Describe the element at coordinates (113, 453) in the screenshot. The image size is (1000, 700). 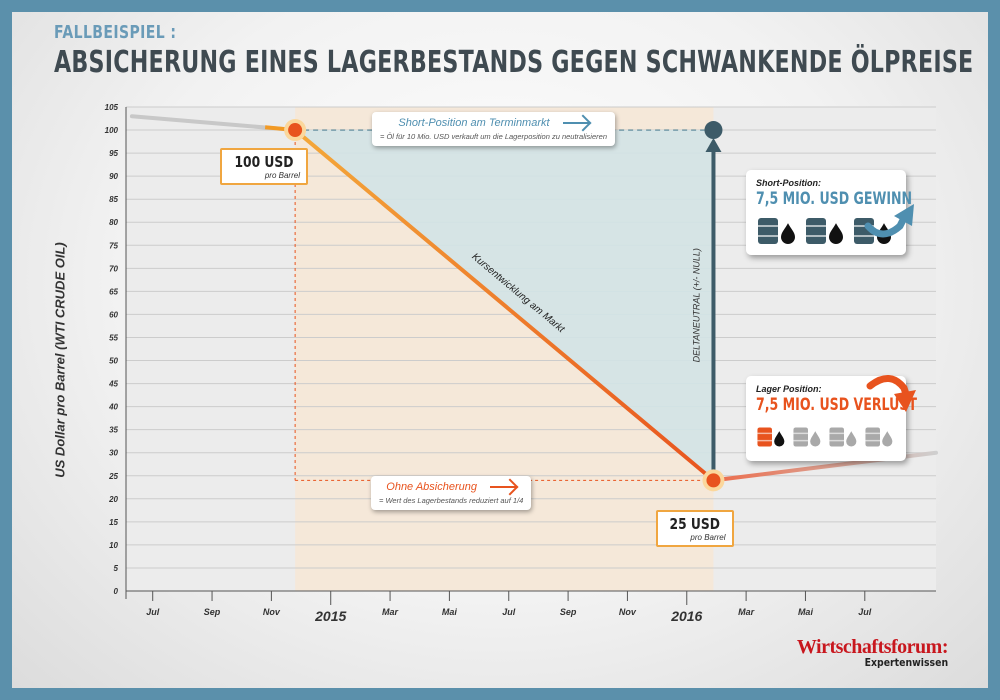
I see `y-tick-label: 30` at that location.